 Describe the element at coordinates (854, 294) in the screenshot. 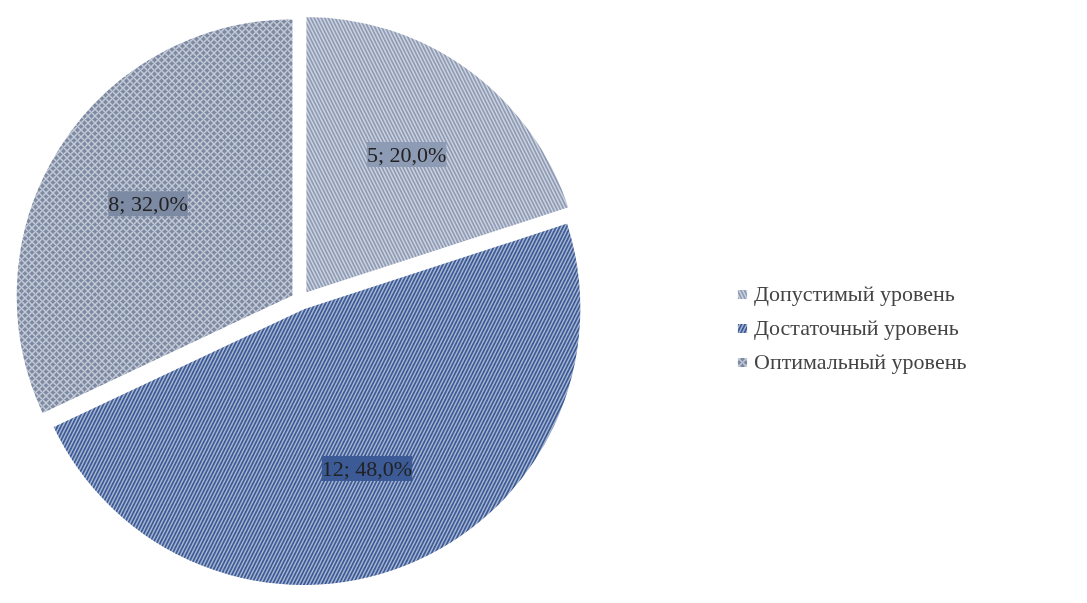

I see `legend-label: Допустимый уровень` at that location.